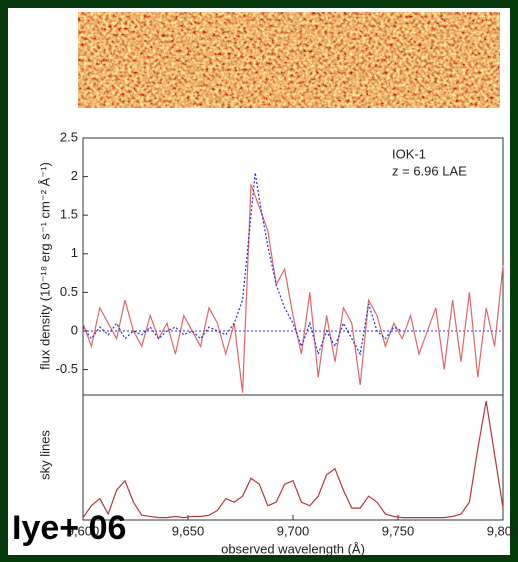  I want to click on x-tick-label: 9,650, so click(188, 530).